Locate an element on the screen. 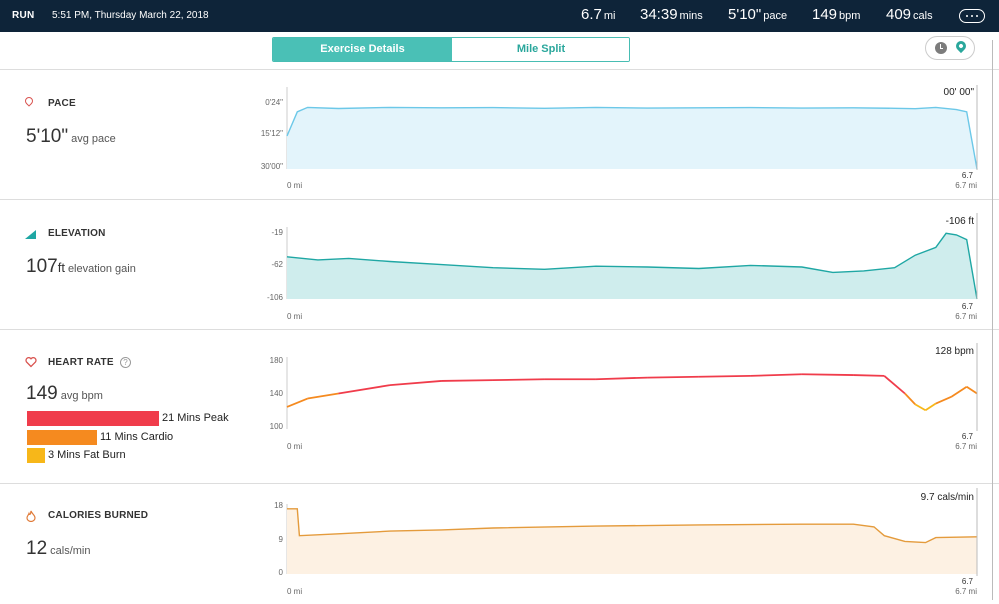 Image resolution: width=999 pixels, height=604 pixels. elevation-area is located at coordinates (632, 266).